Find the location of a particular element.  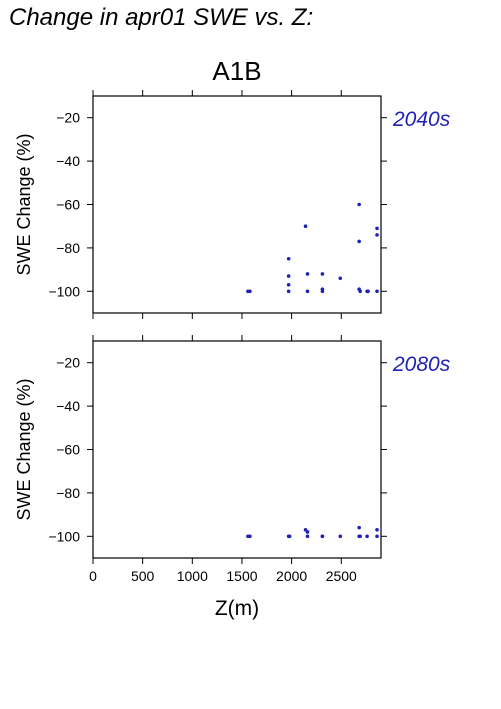

x-tick-label: 2000 is located at coordinates (291, 576).